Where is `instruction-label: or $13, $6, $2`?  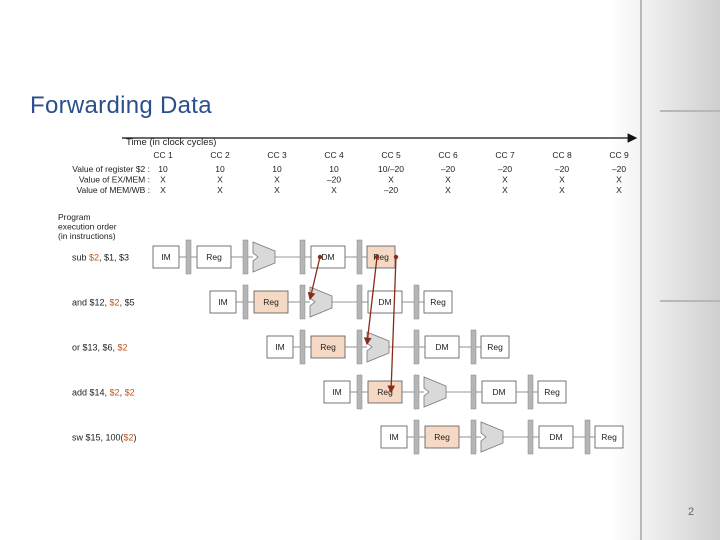
instruction-label: or $13, $6, $2 is located at coordinates (100, 348).